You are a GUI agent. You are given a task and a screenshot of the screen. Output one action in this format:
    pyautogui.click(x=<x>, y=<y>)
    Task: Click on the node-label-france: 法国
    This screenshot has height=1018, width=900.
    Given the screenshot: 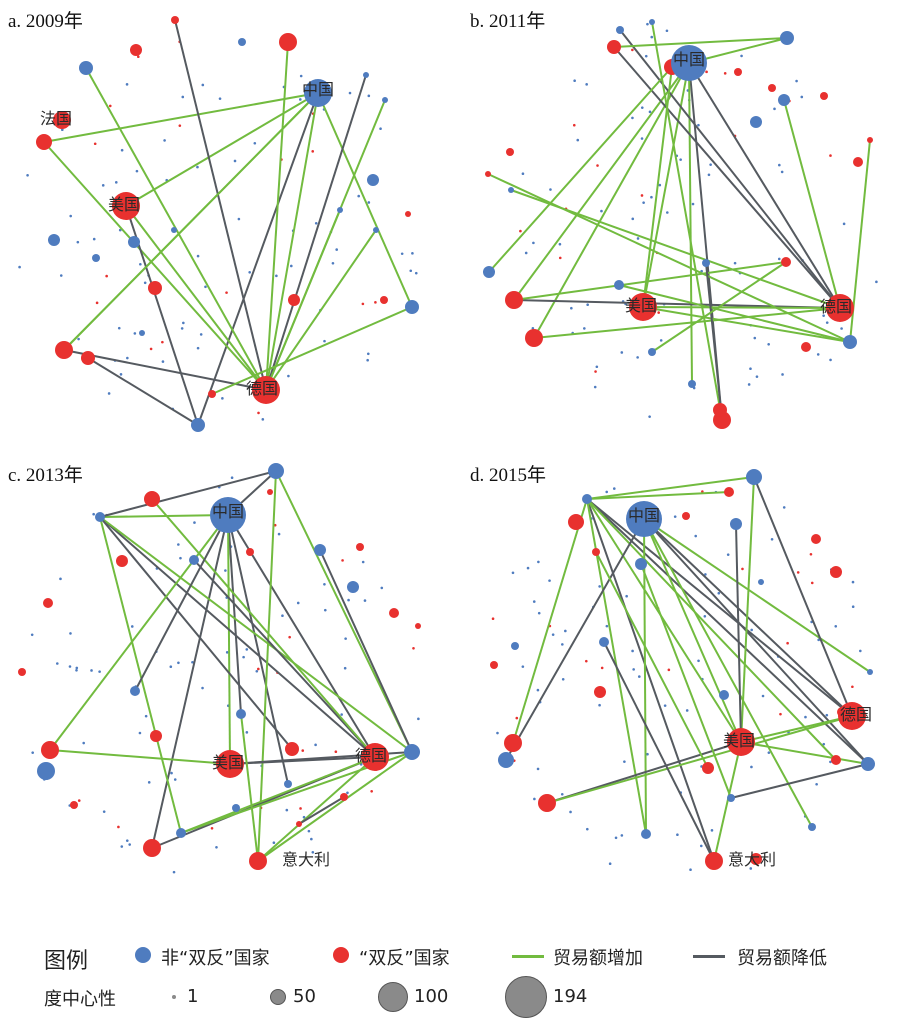 What is the action you would take?
    pyautogui.click(x=56, y=118)
    